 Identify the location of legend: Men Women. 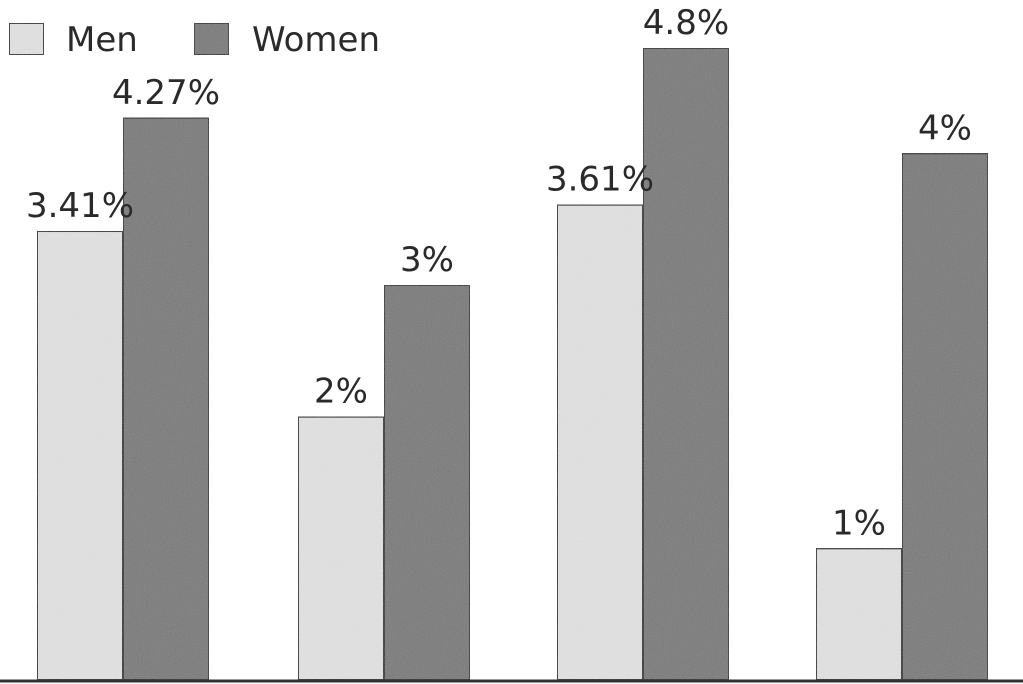
(194, 40).